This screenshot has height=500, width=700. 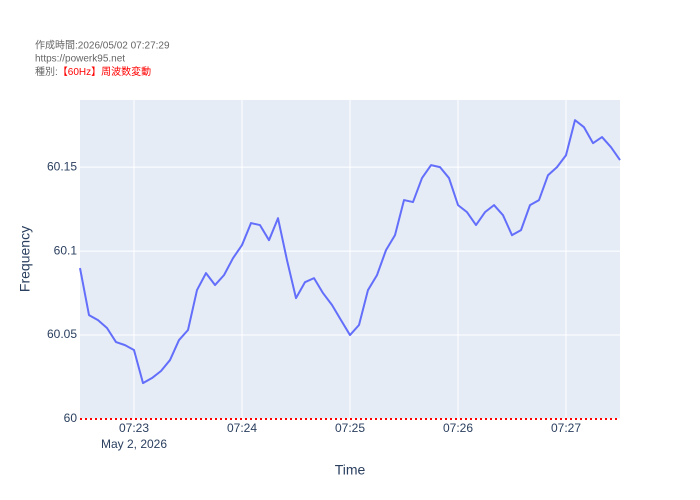 I want to click on x-tick-label: 07:25, so click(x=350, y=428).